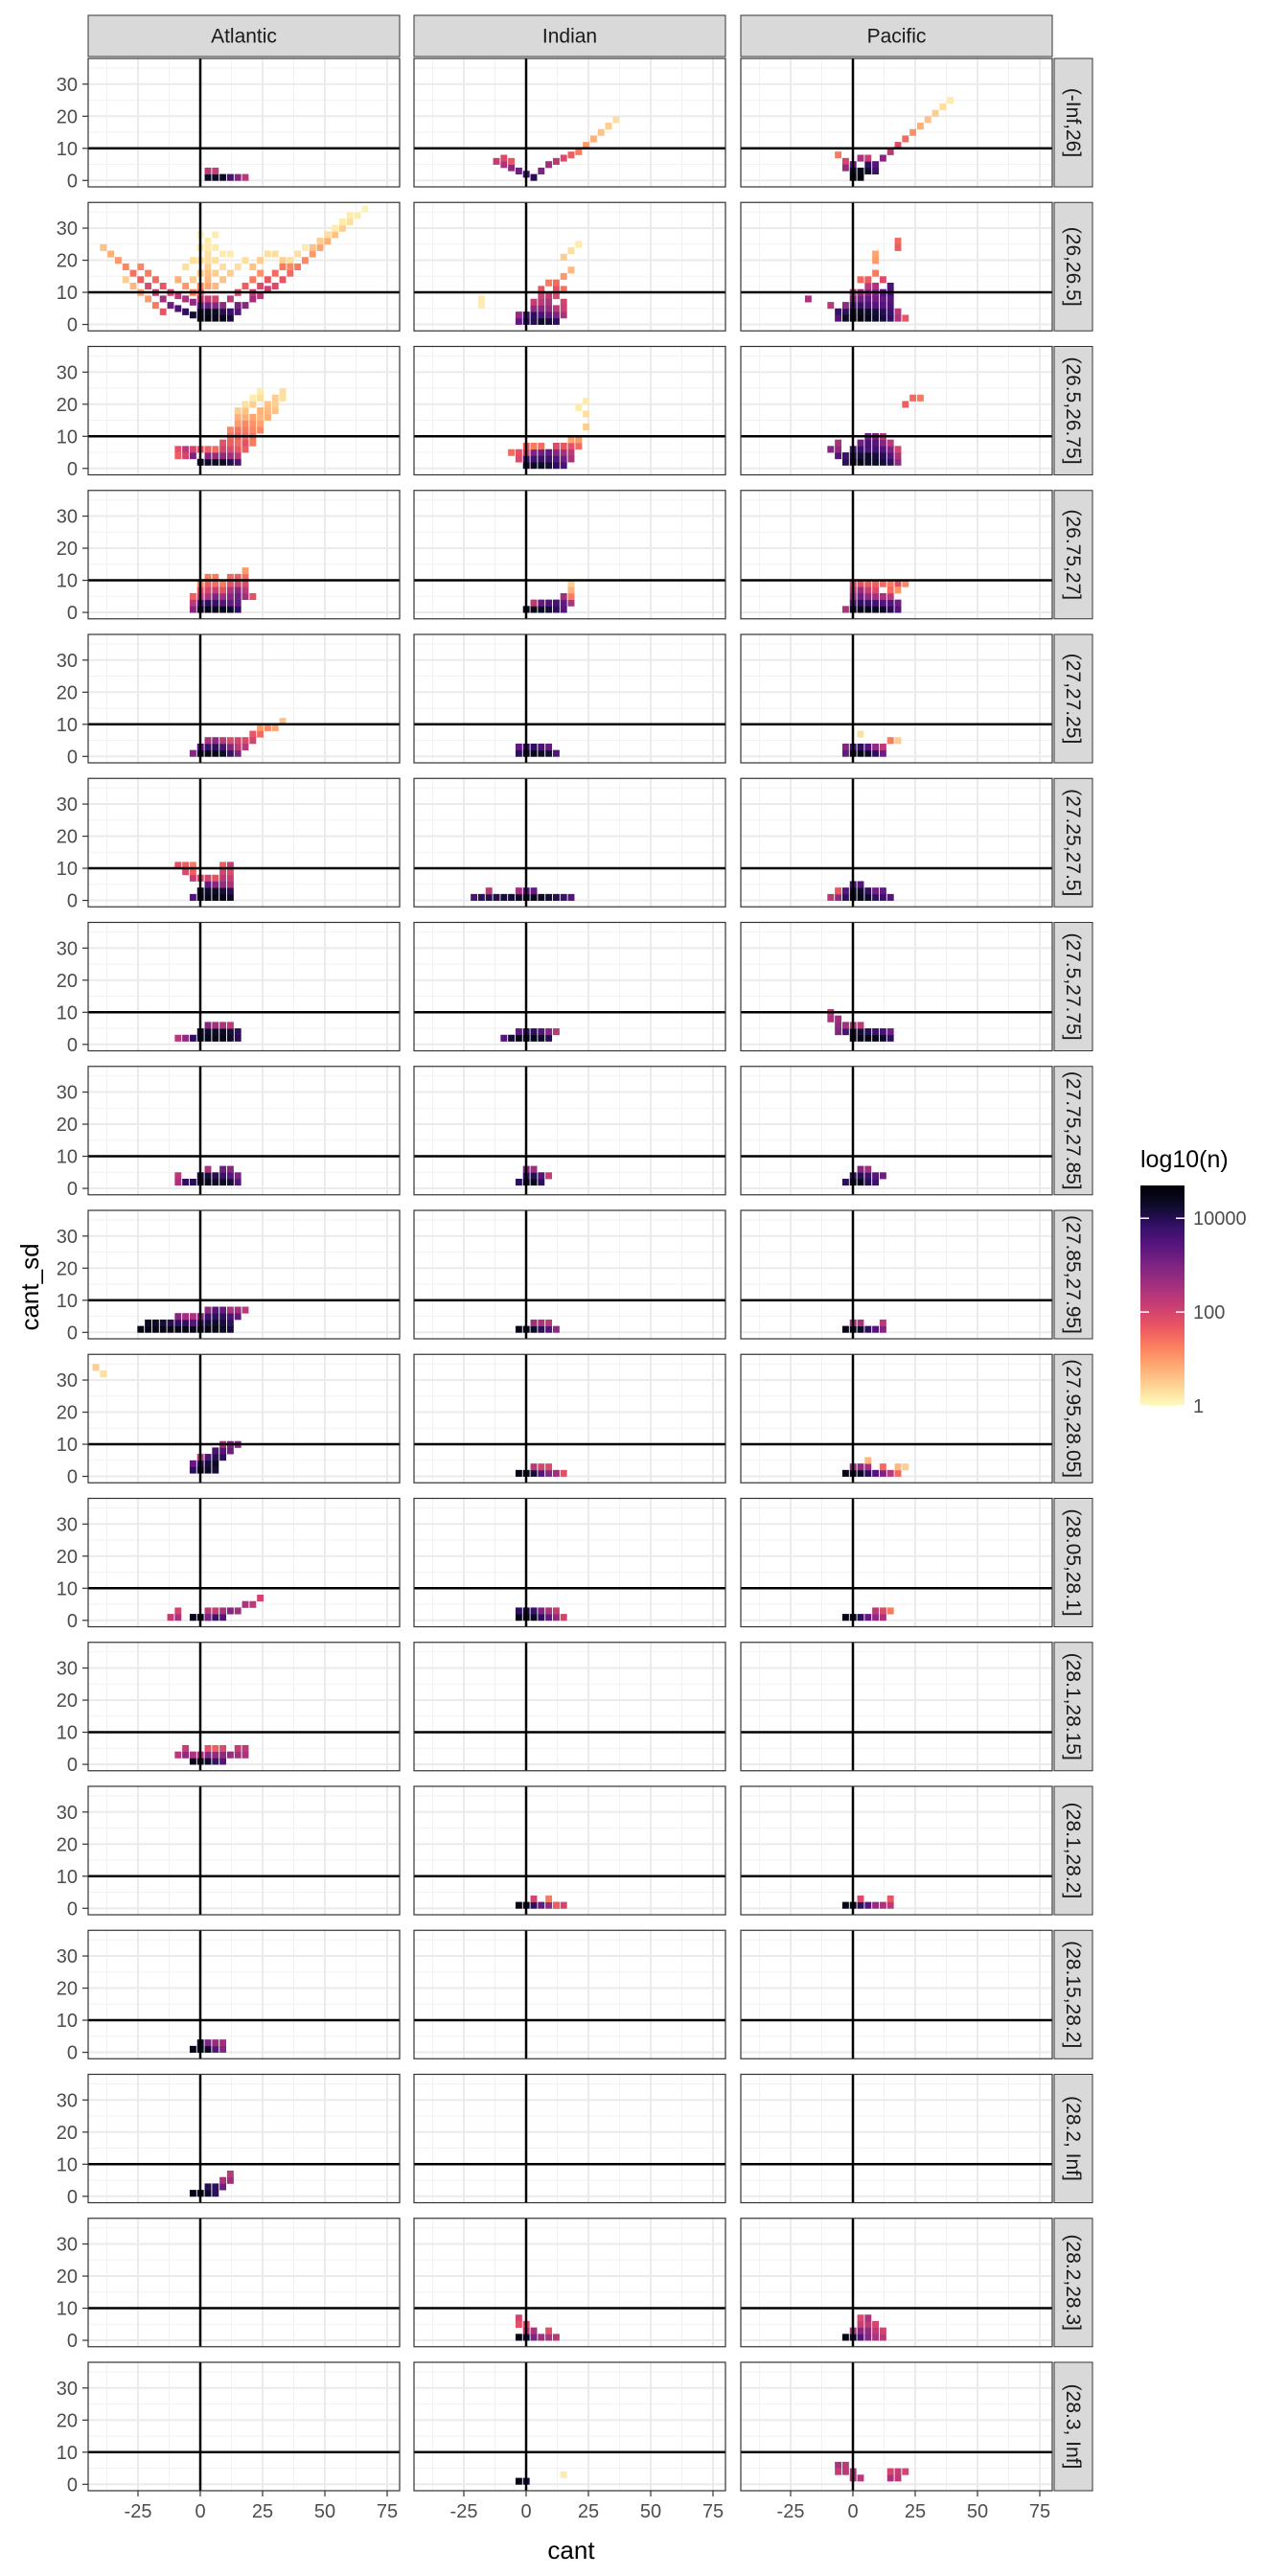 The image size is (1288, 2576). What do you see at coordinates (1073, 122) in the screenshot?
I see `row-strip-label: (-Inf,26]` at bounding box center [1073, 122].